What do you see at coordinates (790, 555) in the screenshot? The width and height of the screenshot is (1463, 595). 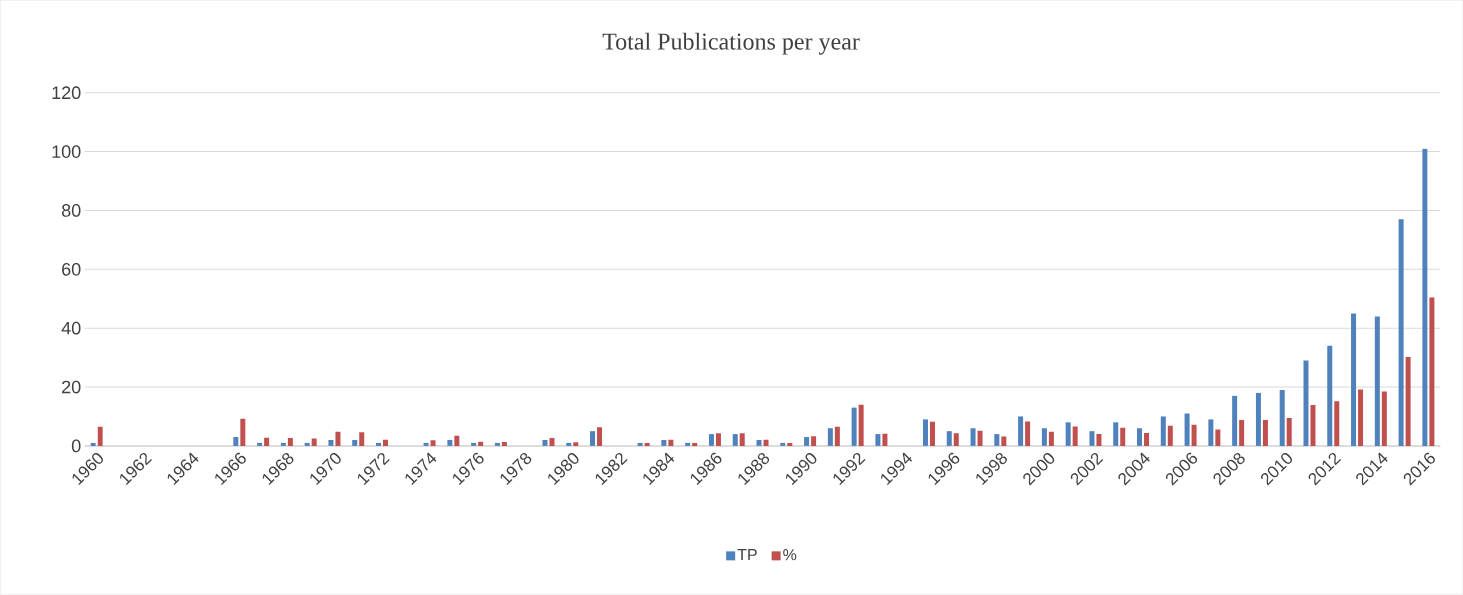 I see `legend-label: %` at bounding box center [790, 555].